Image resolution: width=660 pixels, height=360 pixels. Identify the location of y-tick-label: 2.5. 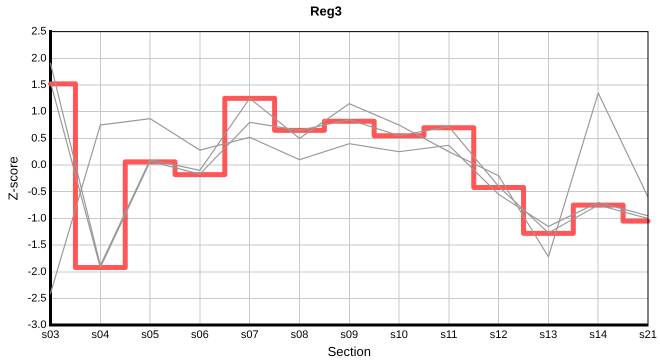
(39, 32).